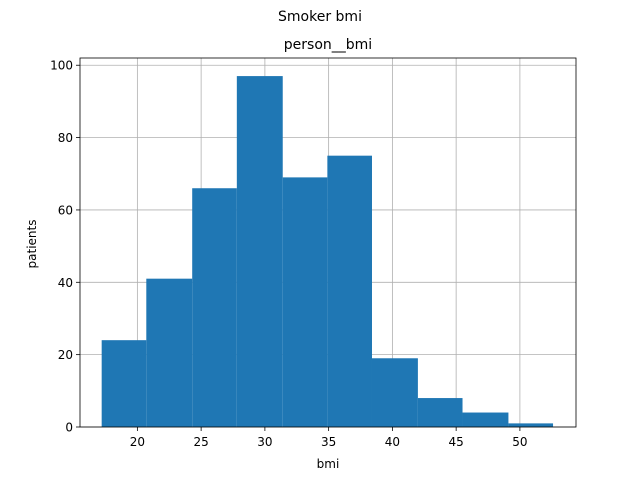 The height and width of the screenshot is (480, 640). What do you see at coordinates (61, 66) in the screenshot?
I see `y-tick-label: 100` at bounding box center [61, 66].